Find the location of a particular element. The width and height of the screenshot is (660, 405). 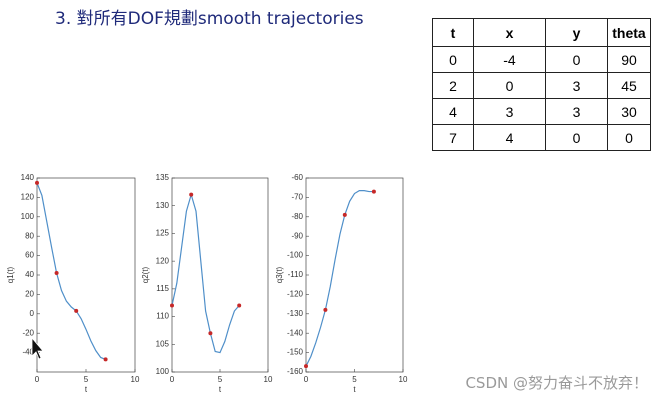

y-tick-label: 105 is located at coordinates (163, 343).